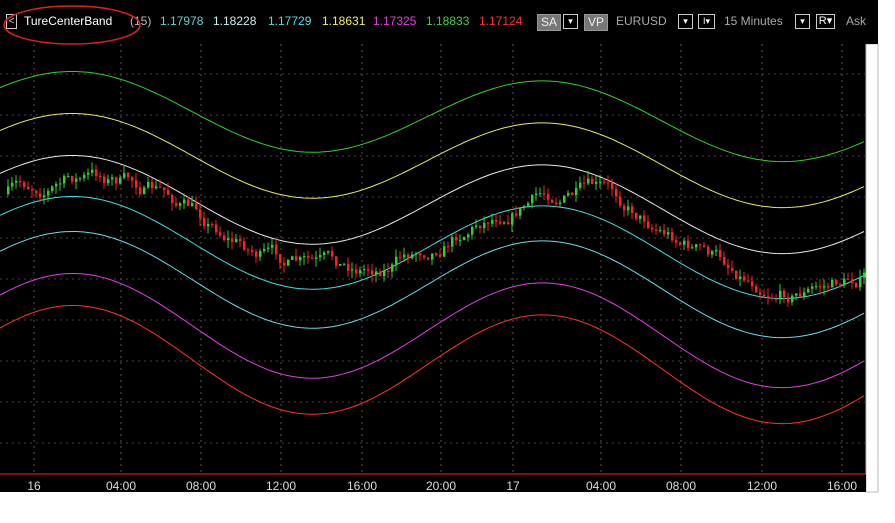 Image resolution: width=895 pixels, height=523 pixels. I want to click on x-tick-label: 16:00, so click(362, 486).